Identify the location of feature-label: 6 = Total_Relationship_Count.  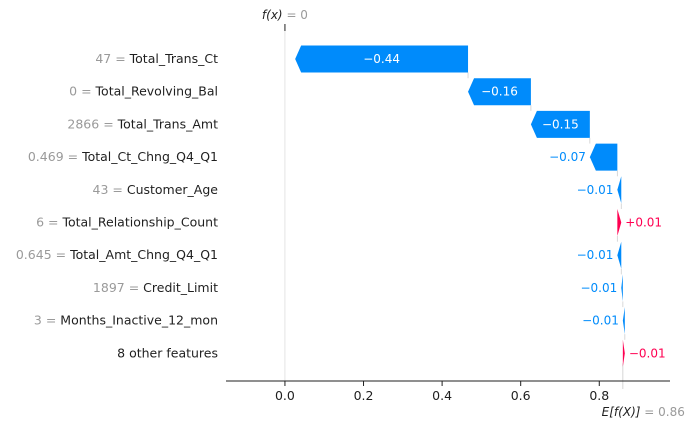
(127, 222).